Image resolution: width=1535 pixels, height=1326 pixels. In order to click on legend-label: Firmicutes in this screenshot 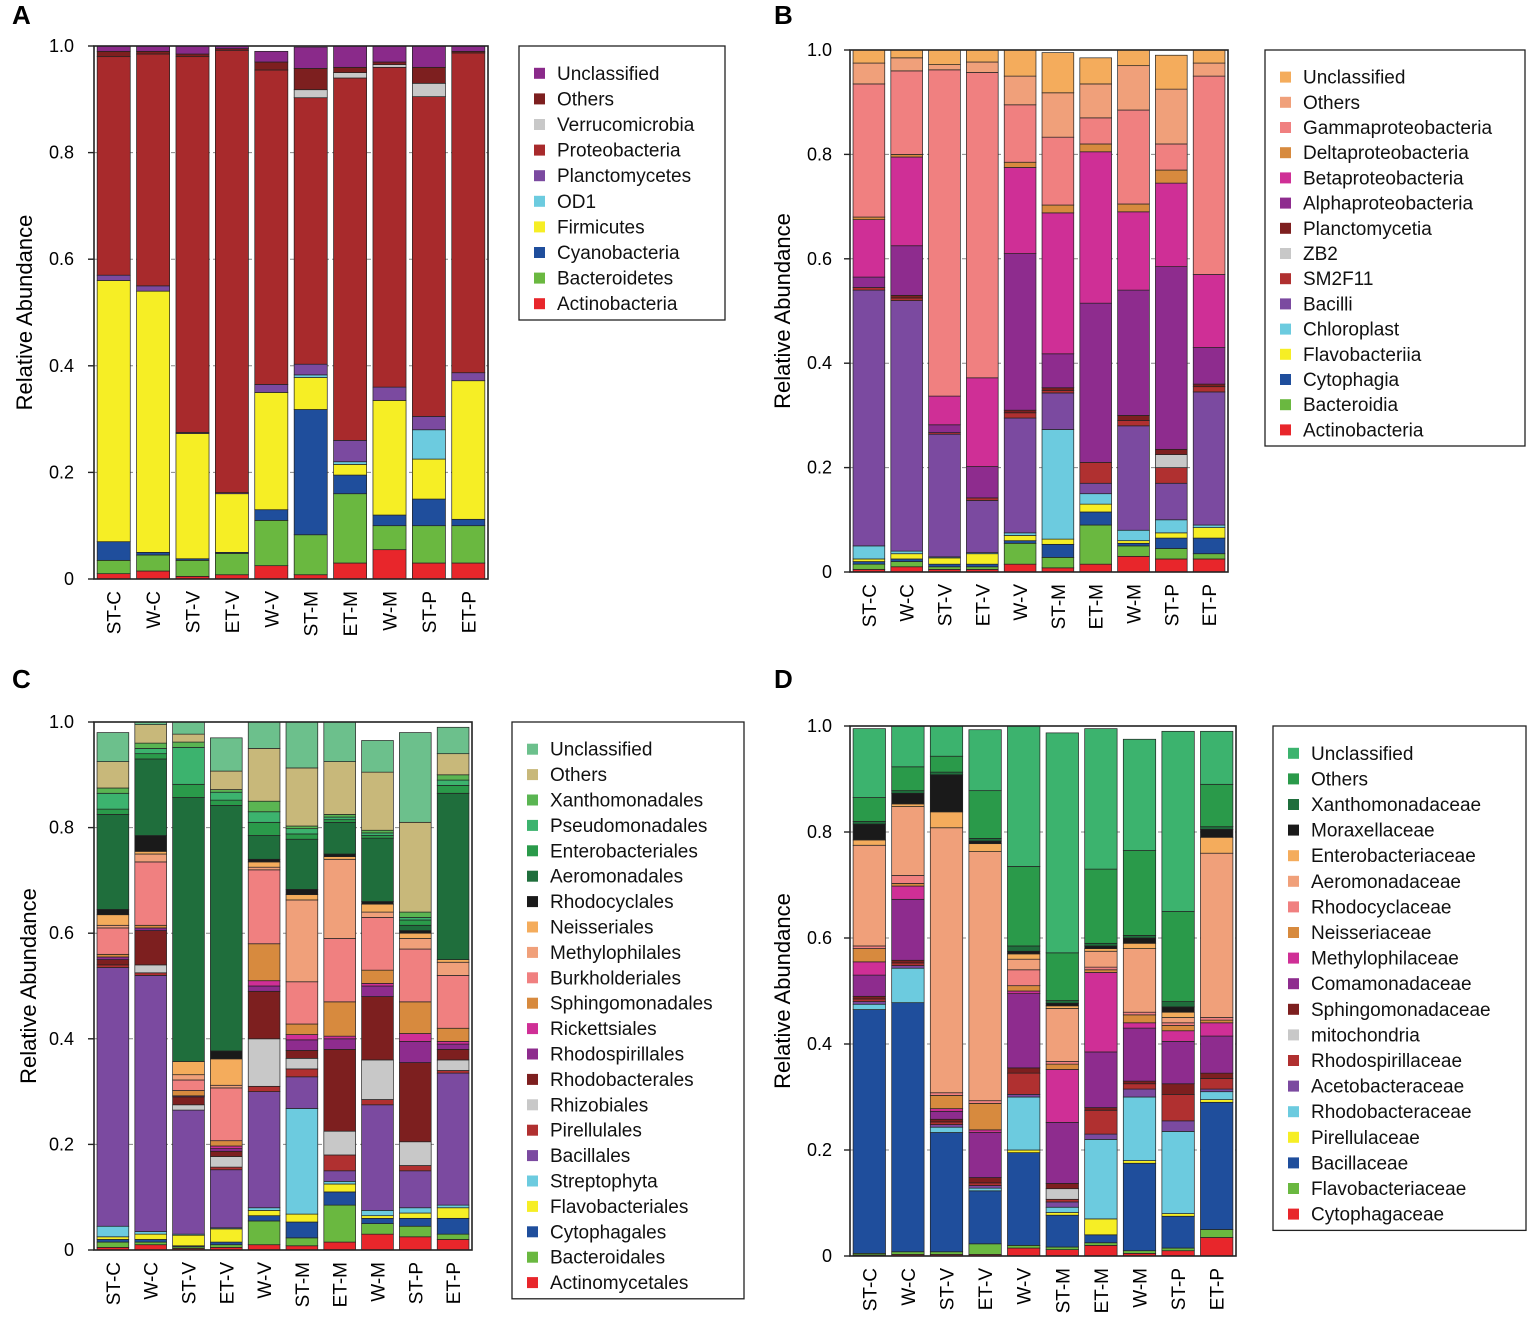, I will do `click(601, 227)`.